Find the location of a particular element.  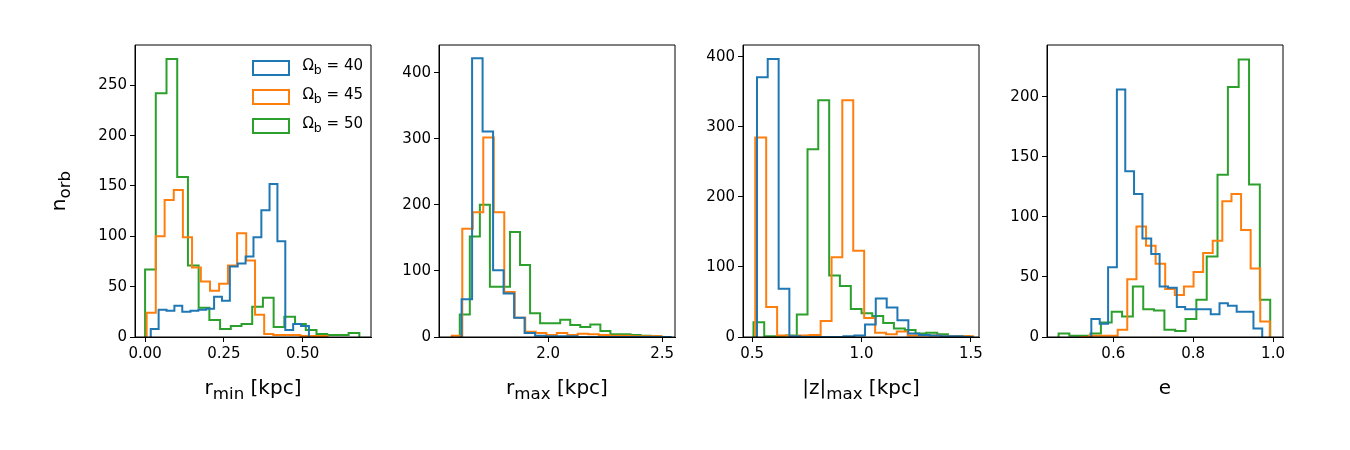

legend-label: Ω$_{b}$ = 50 is located at coordinates (332, 125).